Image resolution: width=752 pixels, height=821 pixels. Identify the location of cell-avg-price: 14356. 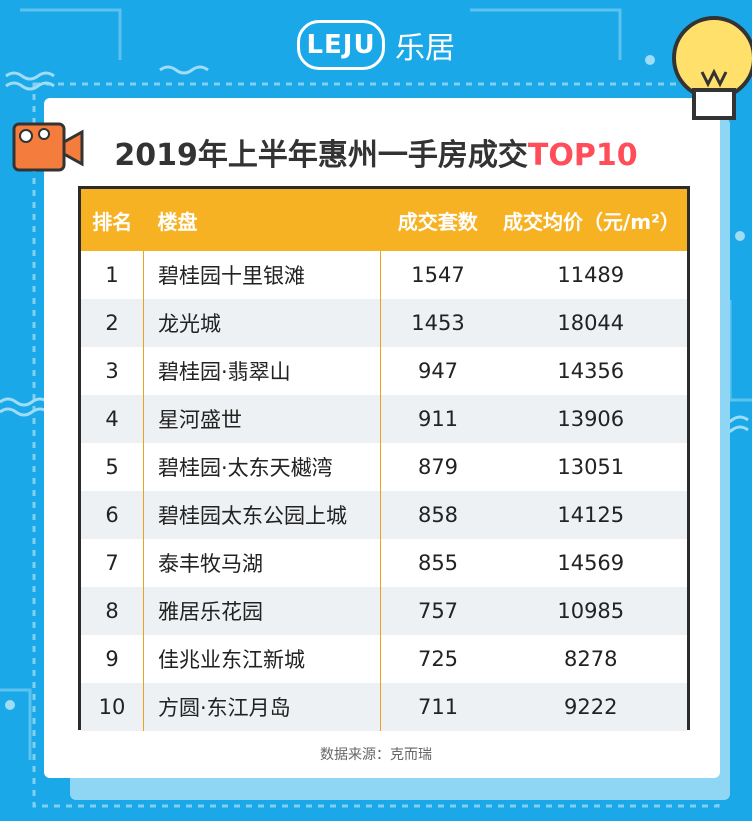
(591, 371).